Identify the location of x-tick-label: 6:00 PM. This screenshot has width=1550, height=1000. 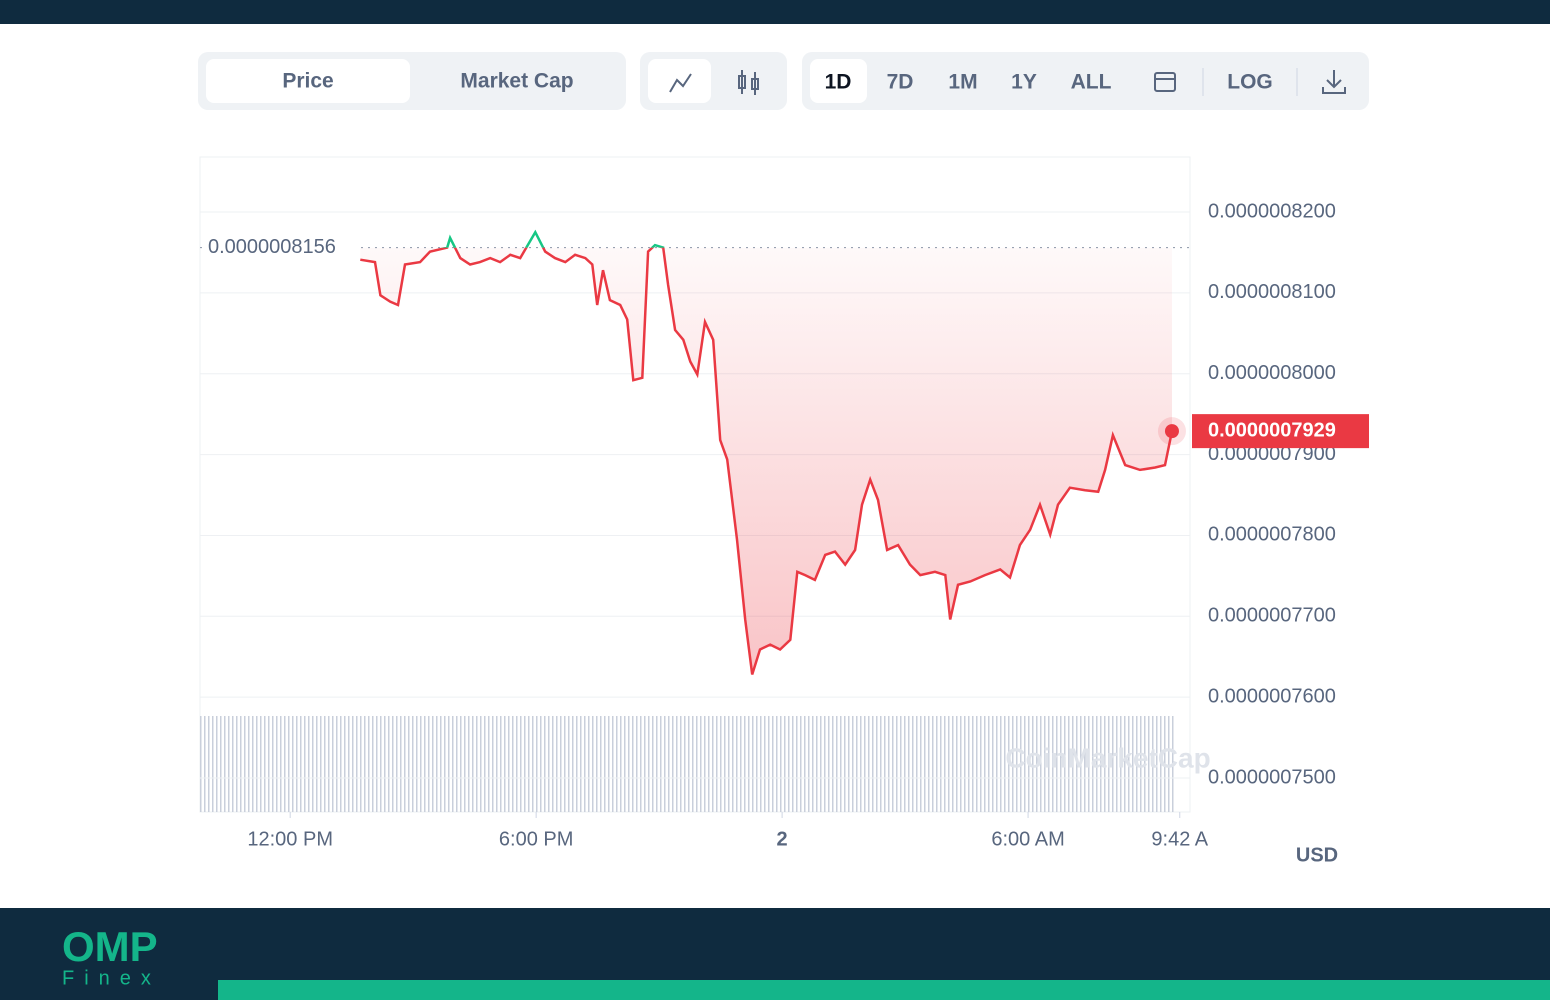
(536, 839).